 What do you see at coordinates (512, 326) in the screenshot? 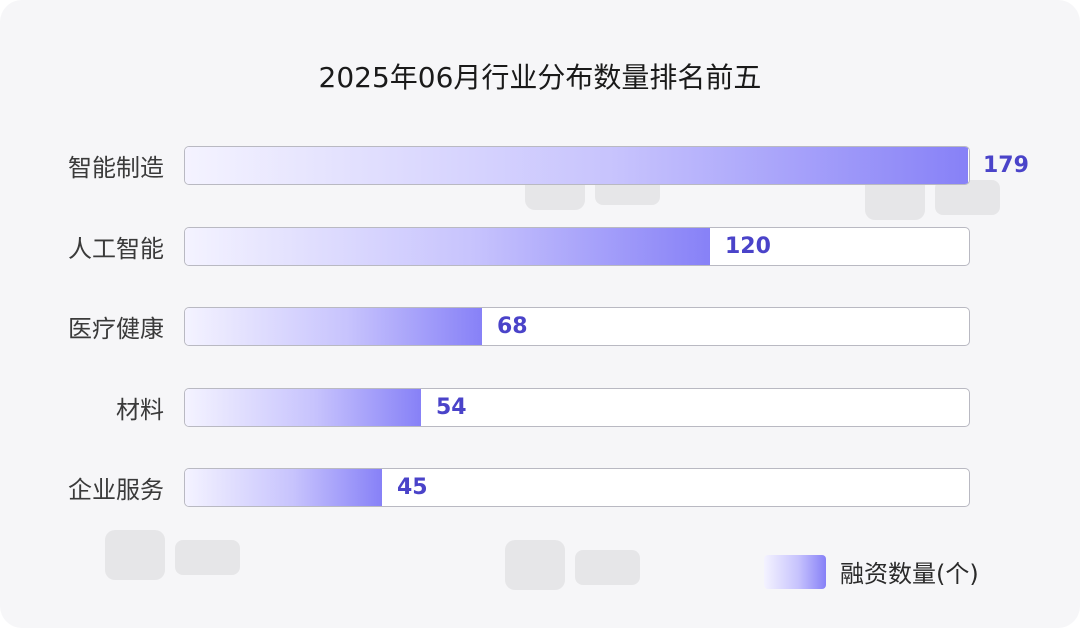
I see `bar-value-label: 68` at bounding box center [512, 326].